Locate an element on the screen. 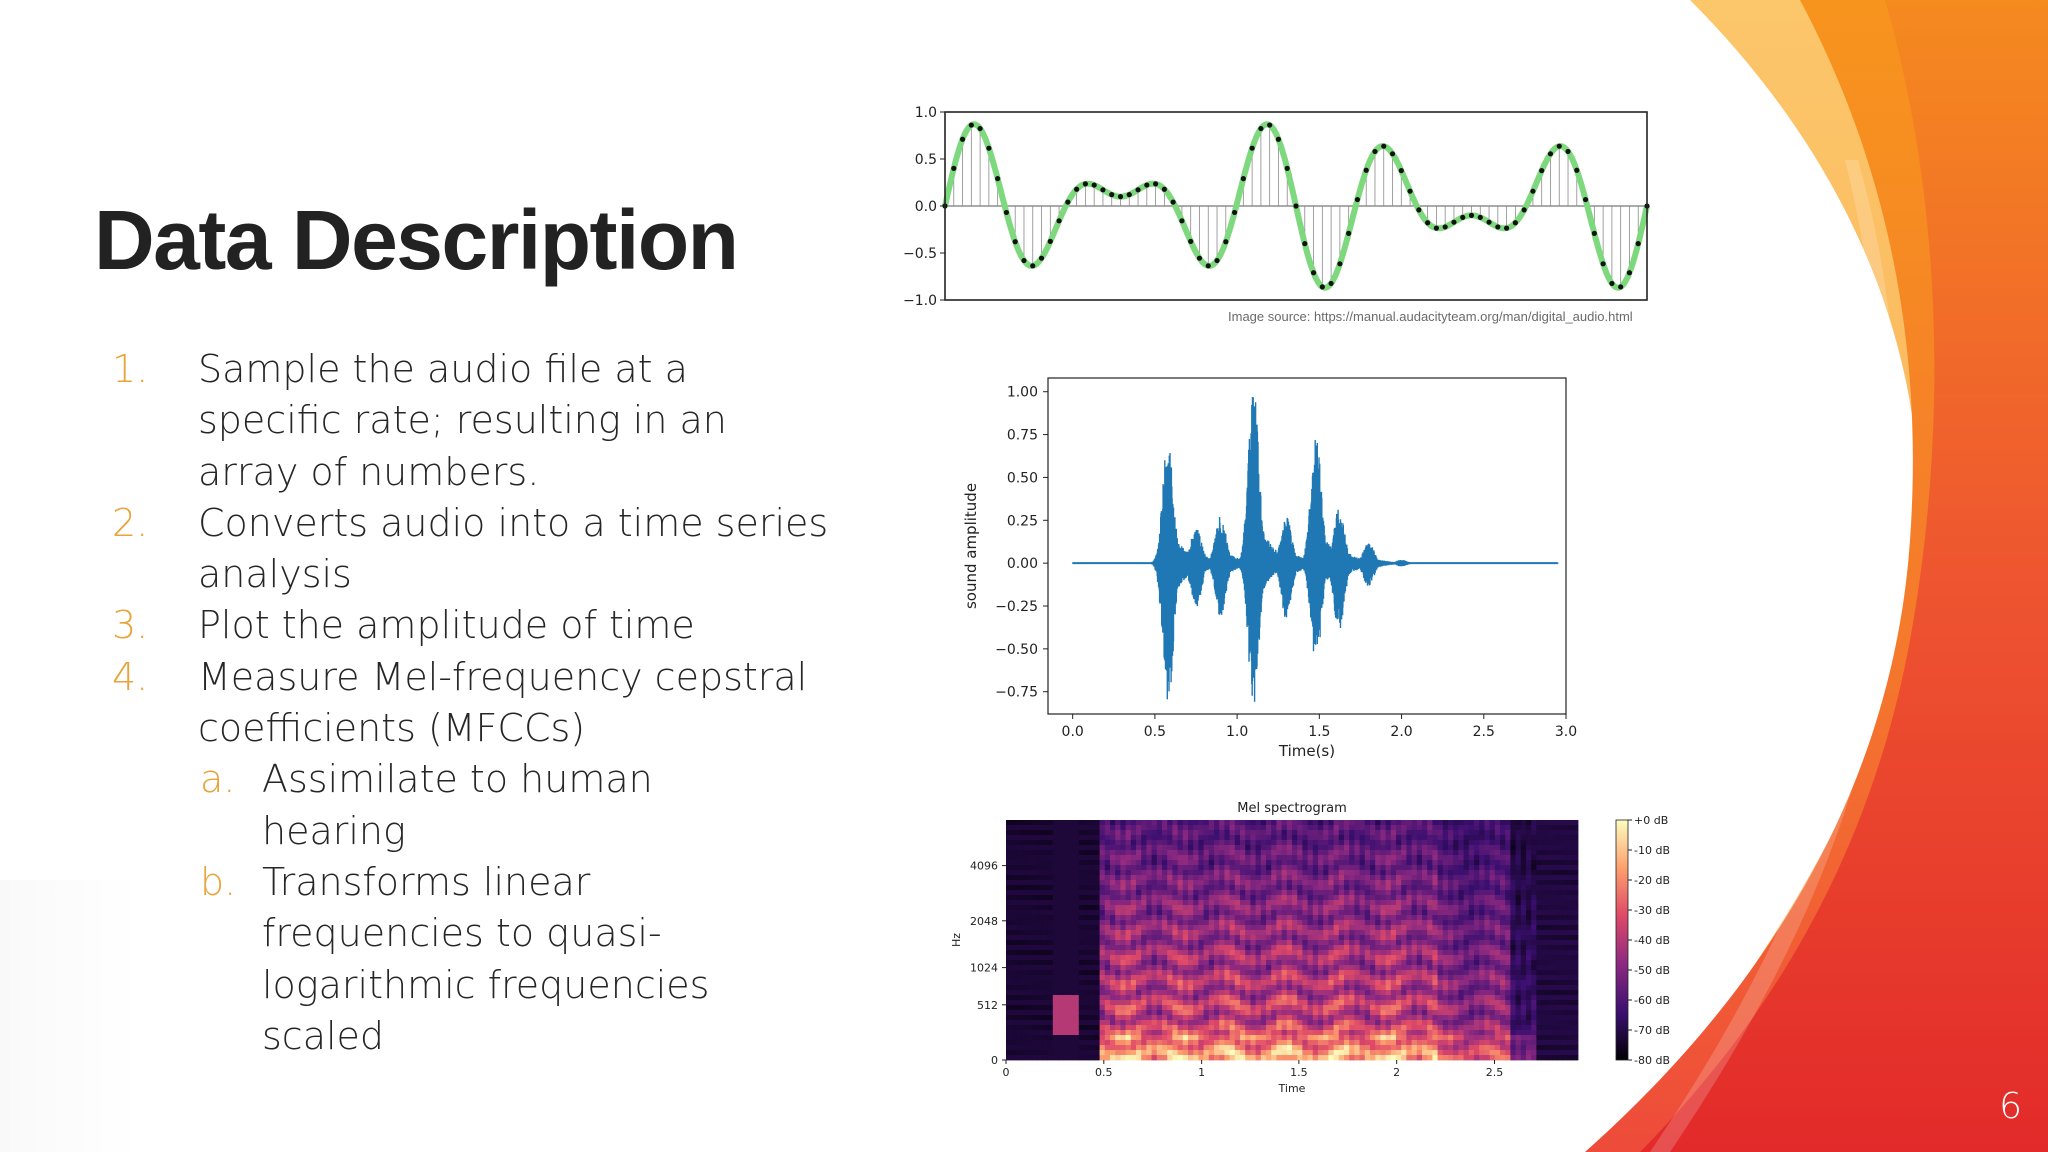 The width and height of the screenshot is (2048, 1152). waveform-series is located at coordinates (1315, 549).